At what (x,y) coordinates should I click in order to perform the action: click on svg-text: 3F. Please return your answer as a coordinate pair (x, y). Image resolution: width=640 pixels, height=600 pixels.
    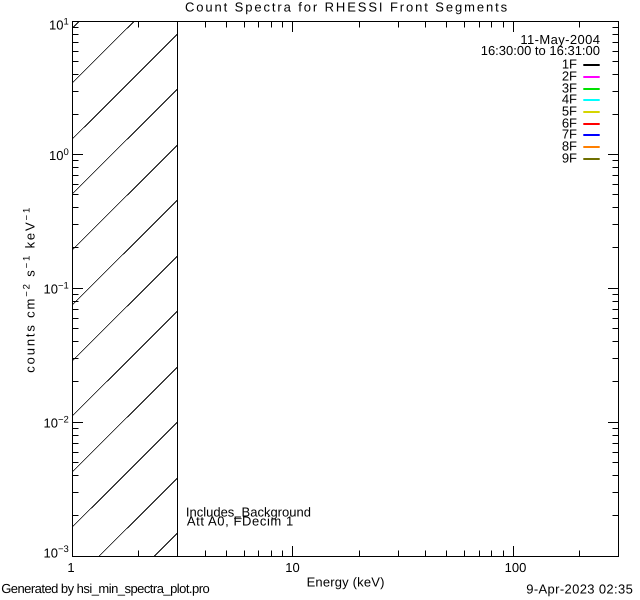
    Looking at the image, I should click on (569, 87).